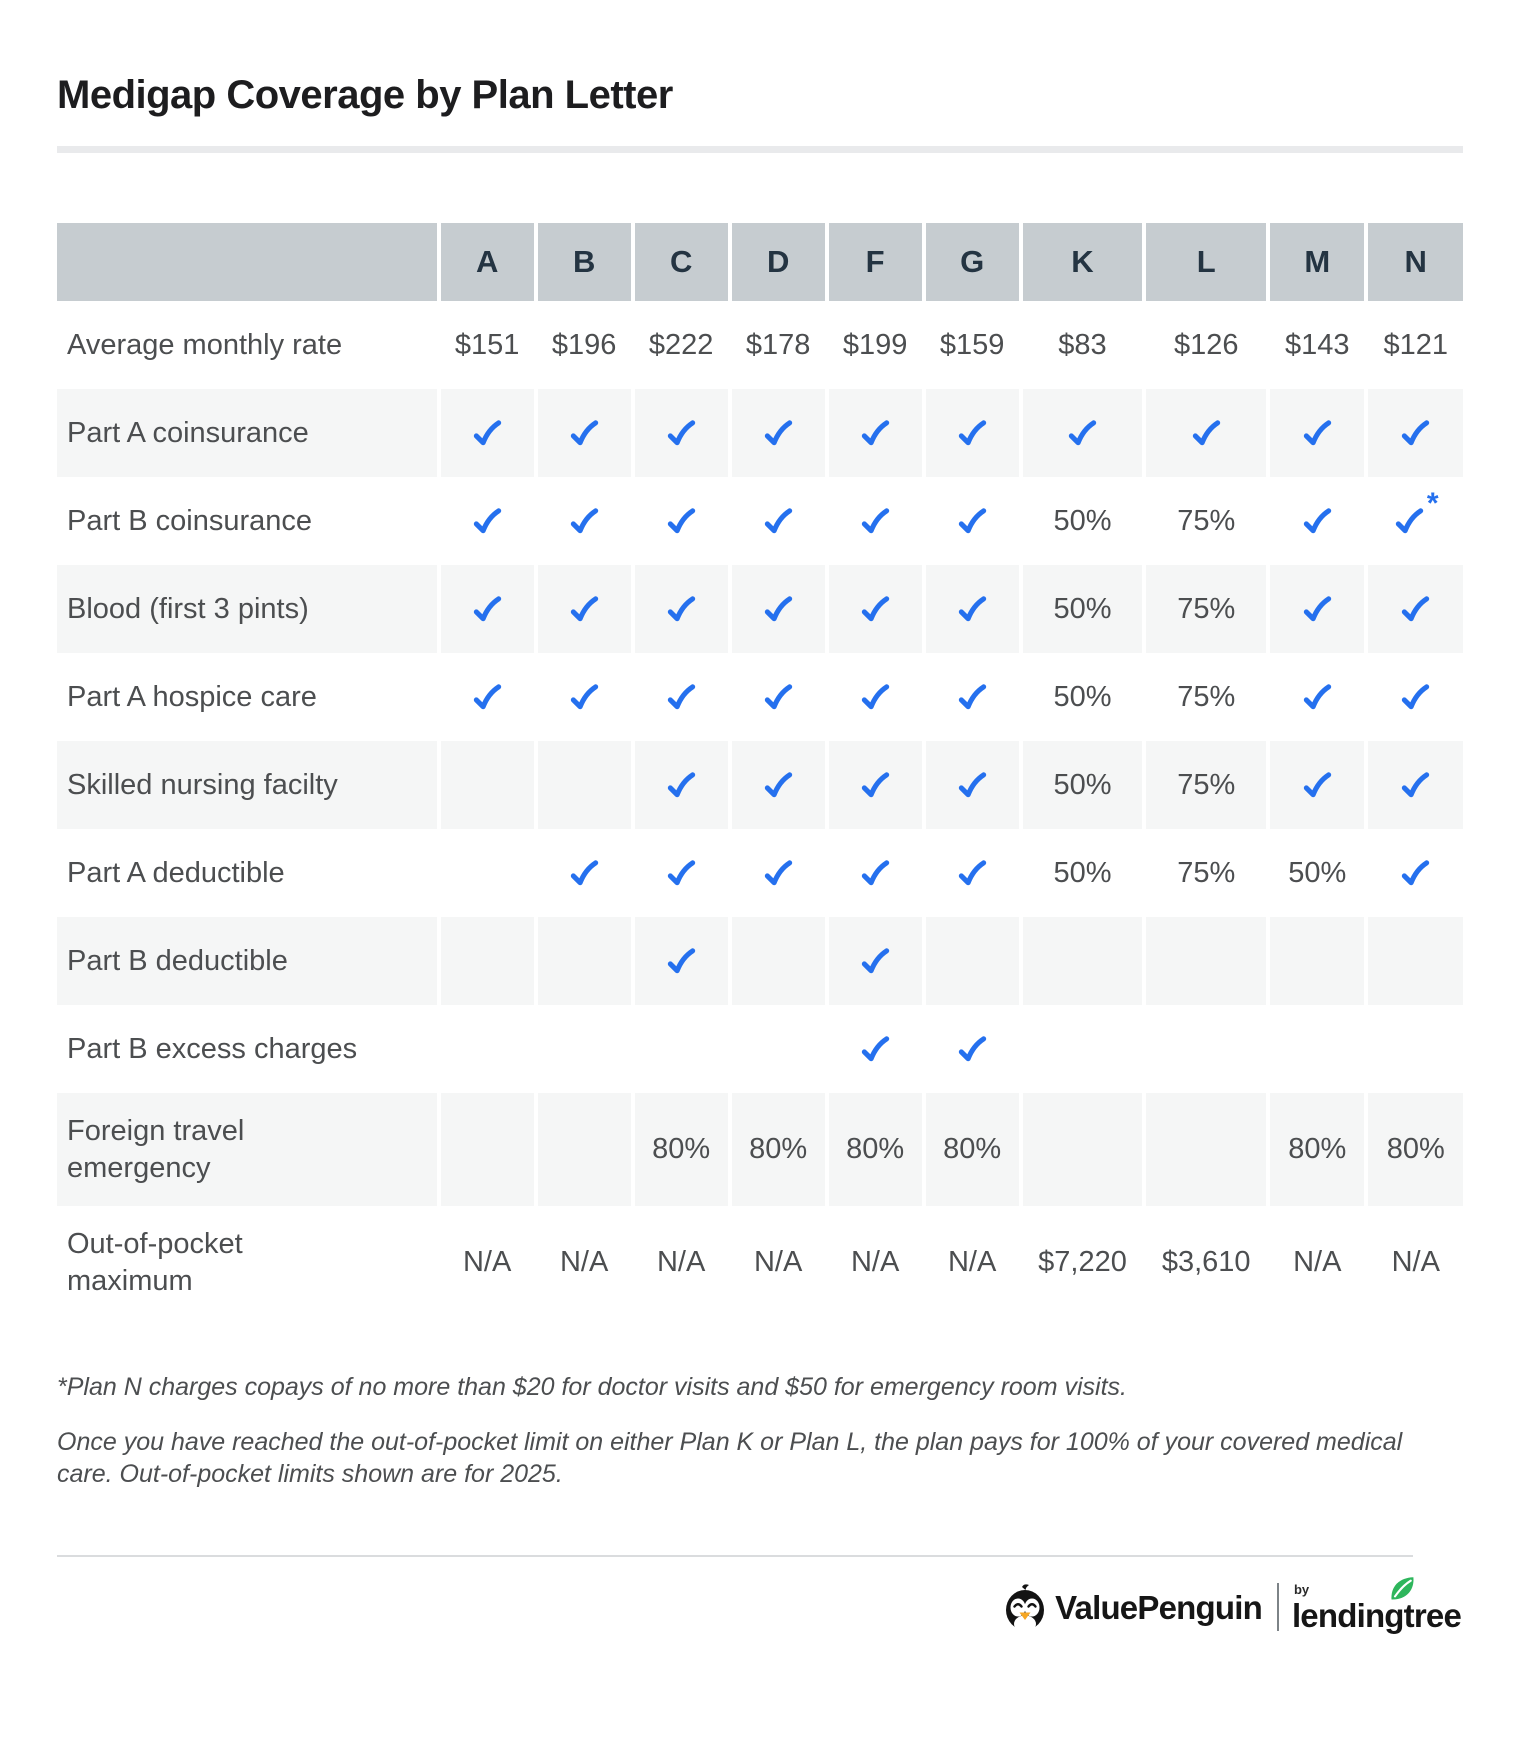 This screenshot has height=1750, width=1520. Describe the element at coordinates (582, 345) in the screenshot. I see `plan-cell: $196` at that location.